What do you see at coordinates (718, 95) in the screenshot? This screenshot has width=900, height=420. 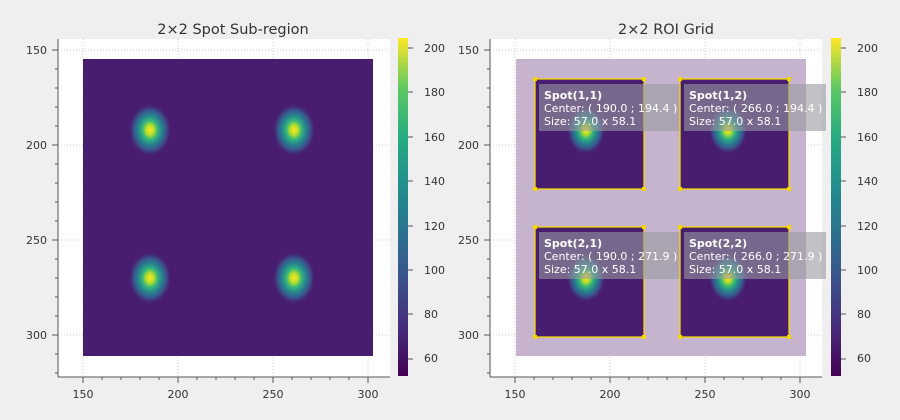 I see `roi-name: Spot(1,2)` at bounding box center [718, 95].